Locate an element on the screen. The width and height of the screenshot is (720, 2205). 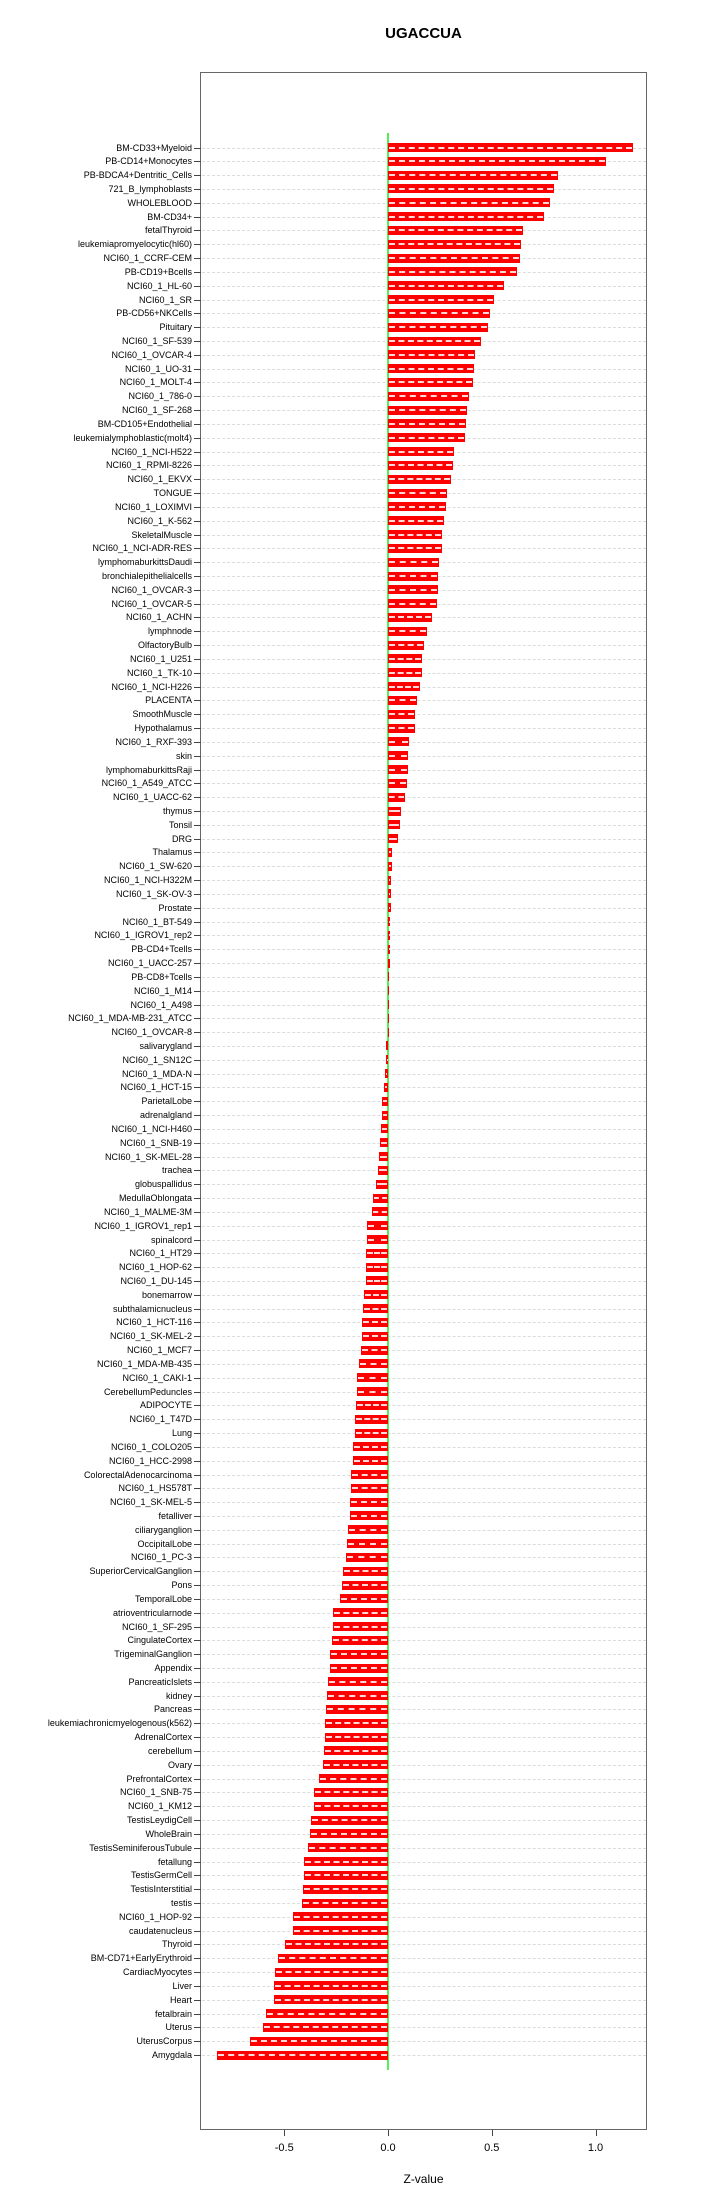
bar-row: NCI60_1_T47D is located at coordinates (360, 1419).